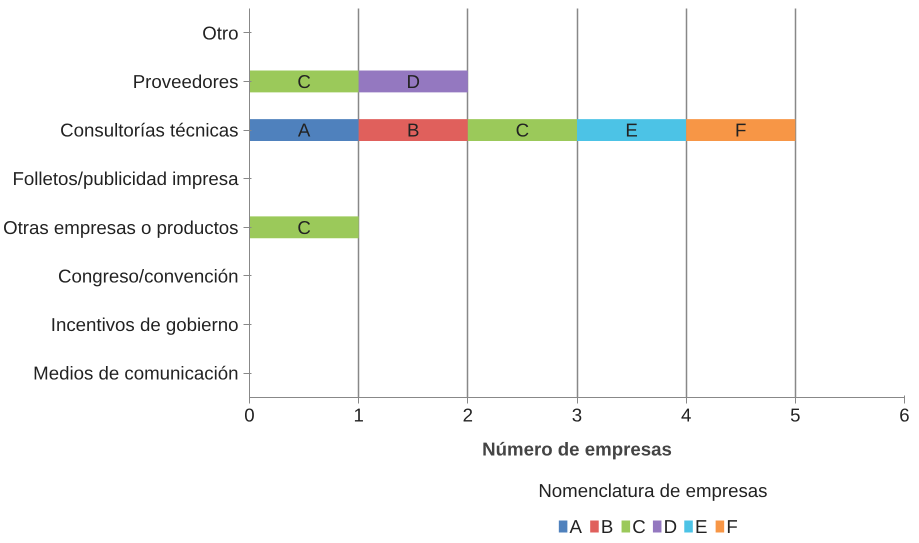 The image size is (919, 543). What do you see at coordinates (144, 325) in the screenshot?
I see `y-tick-label: Incentivos de gobierno` at bounding box center [144, 325].